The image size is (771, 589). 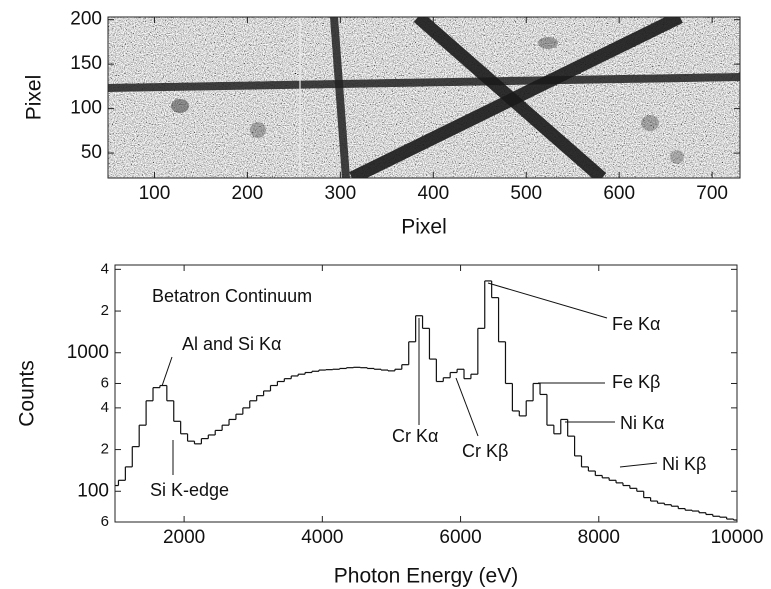 I want to click on x-tick-label: 4000, so click(x=322, y=537).